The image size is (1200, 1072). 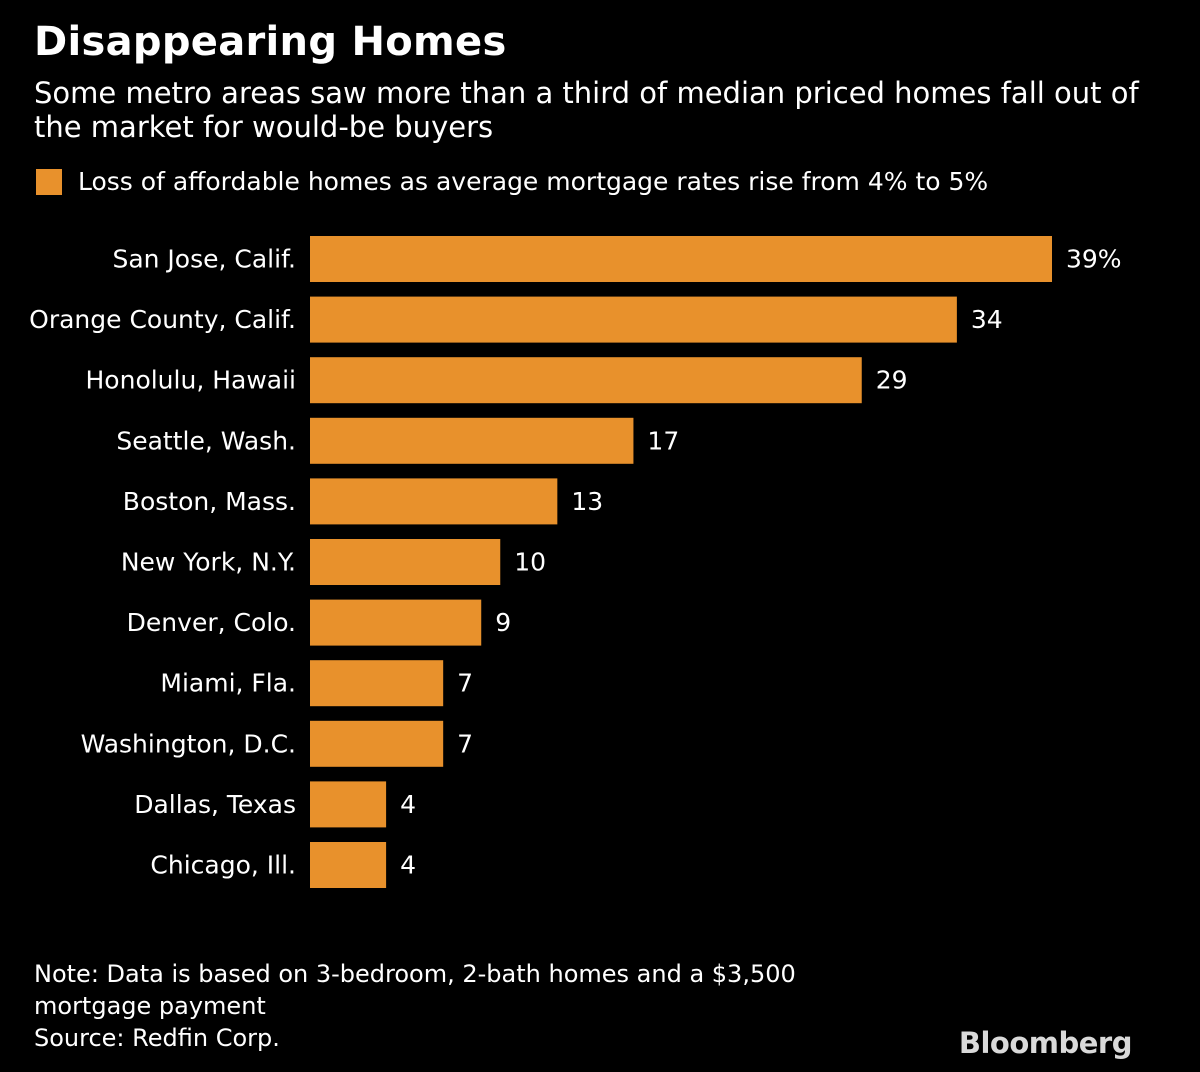 What do you see at coordinates (211, 622) in the screenshot?
I see `category-label: Denver, Colo.` at bounding box center [211, 622].